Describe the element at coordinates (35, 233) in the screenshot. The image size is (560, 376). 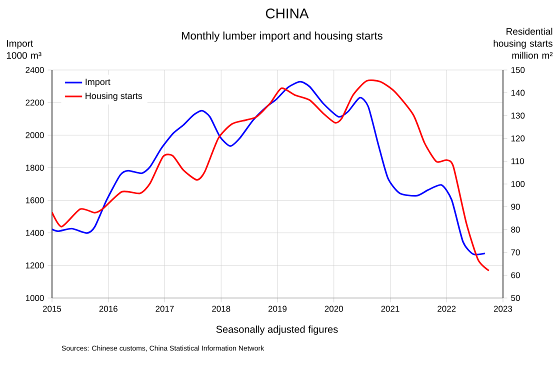
I see `y-tick-label: 1400` at that location.